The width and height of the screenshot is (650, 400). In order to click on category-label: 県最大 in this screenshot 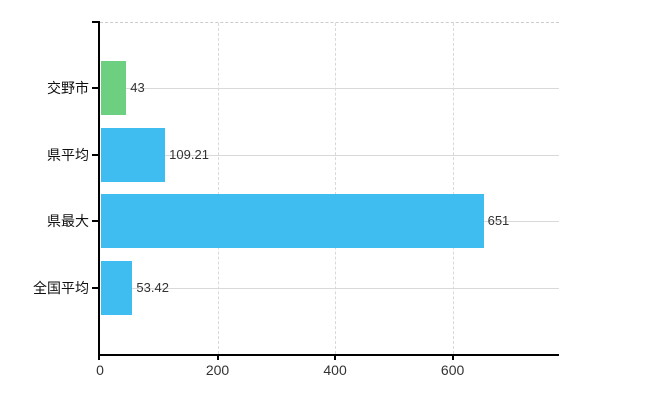, I will do `click(68, 221)`.